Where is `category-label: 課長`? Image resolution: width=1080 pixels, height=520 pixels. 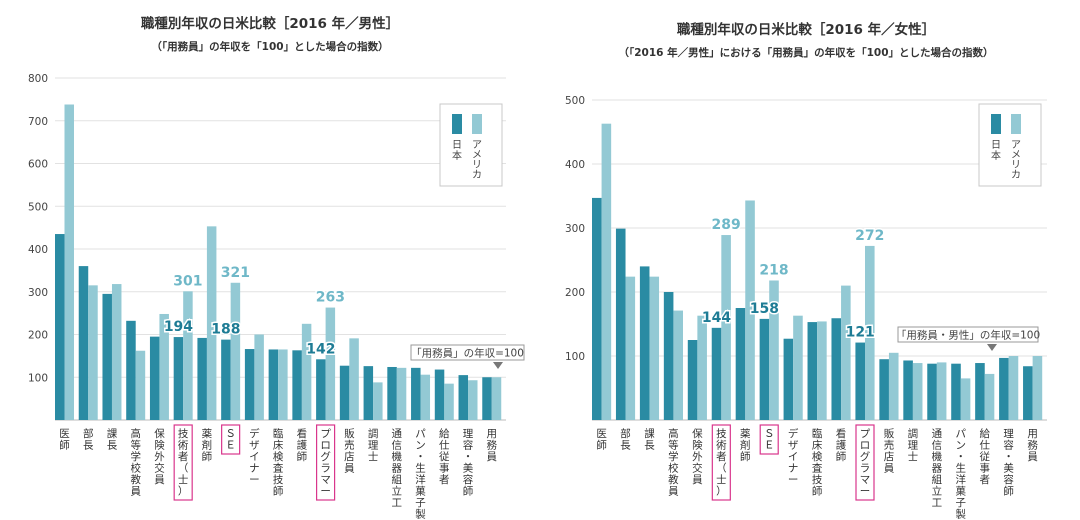
category-label: 課長 is located at coordinates (112, 439).